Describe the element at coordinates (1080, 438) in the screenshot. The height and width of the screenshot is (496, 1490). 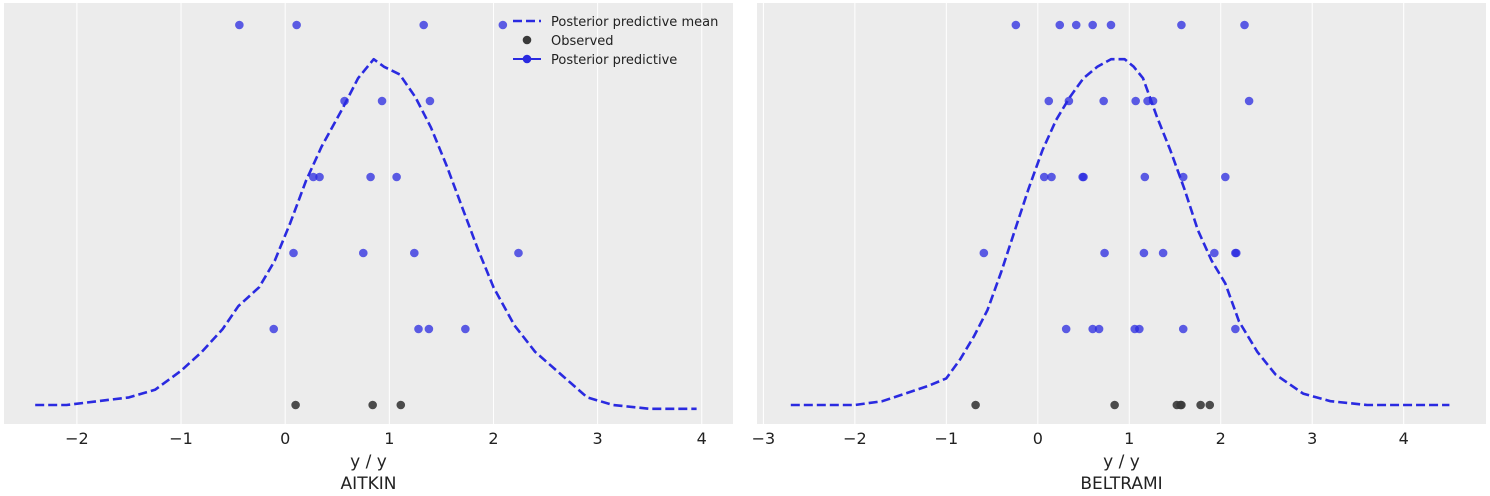
I see `x-tick-labels-beltrami: −3 −2 −1 0 1 2 3 4` at that location.